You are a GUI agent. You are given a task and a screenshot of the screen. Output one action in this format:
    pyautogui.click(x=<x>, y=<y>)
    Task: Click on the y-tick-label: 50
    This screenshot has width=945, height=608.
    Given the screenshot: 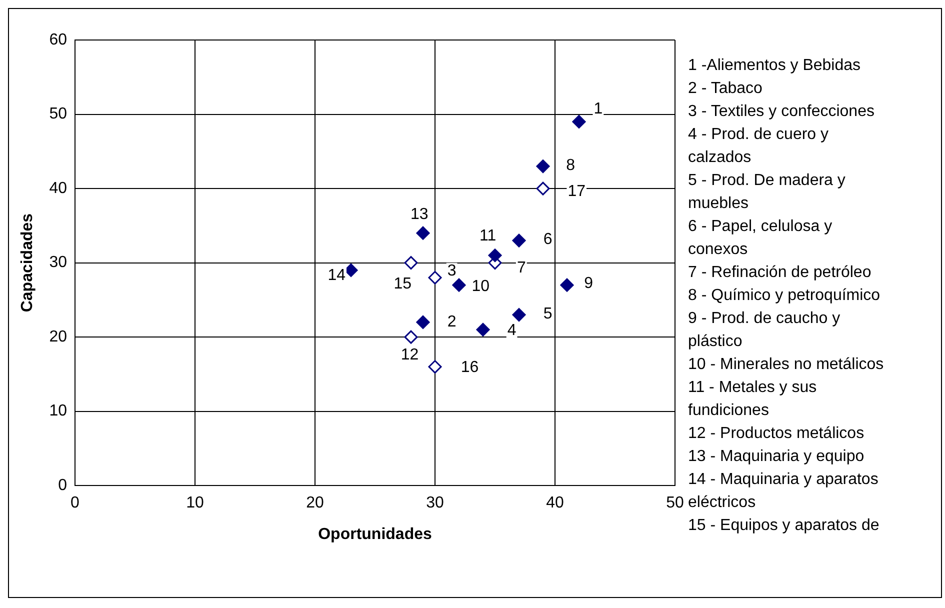 What is the action you would take?
    pyautogui.click(x=58, y=114)
    